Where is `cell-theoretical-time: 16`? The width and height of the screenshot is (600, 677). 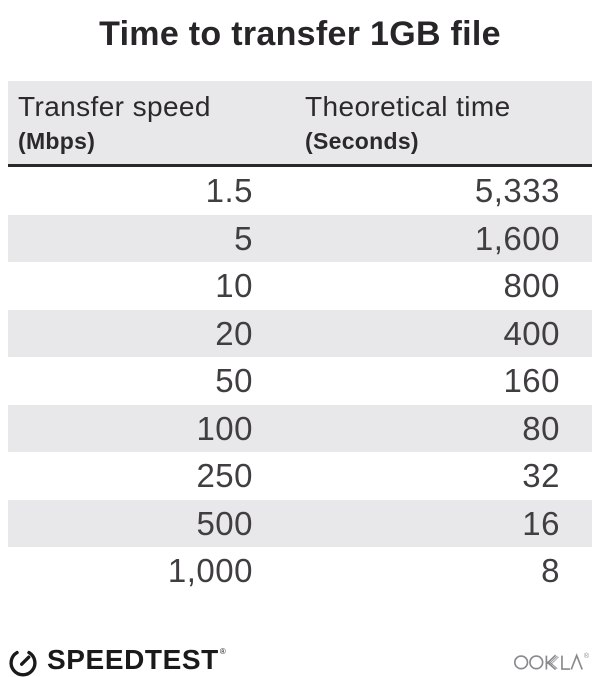
cell-theoretical-time: 16 is located at coordinates (541, 523).